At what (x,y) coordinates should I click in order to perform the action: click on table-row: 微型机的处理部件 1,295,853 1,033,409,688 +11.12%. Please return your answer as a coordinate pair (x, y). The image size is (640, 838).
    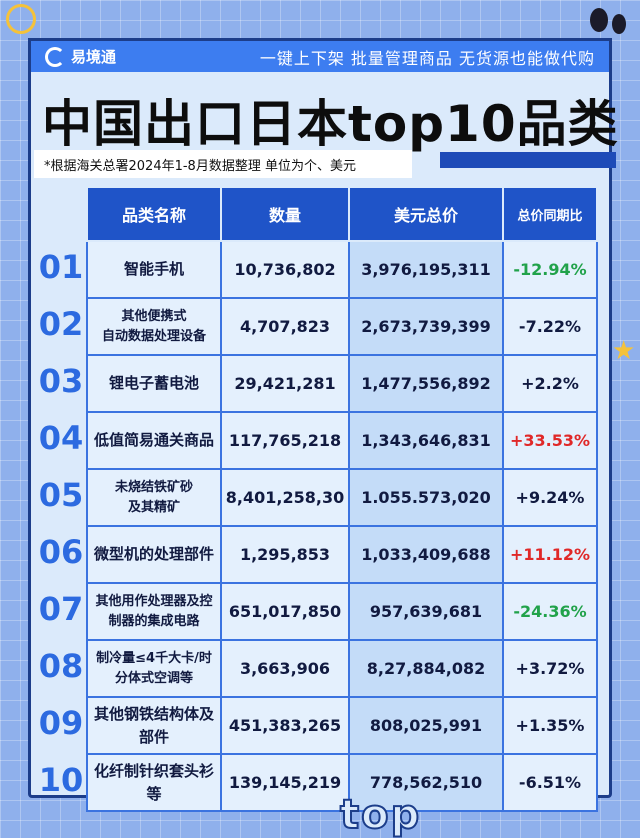
    Looking at the image, I should click on (342, 554).